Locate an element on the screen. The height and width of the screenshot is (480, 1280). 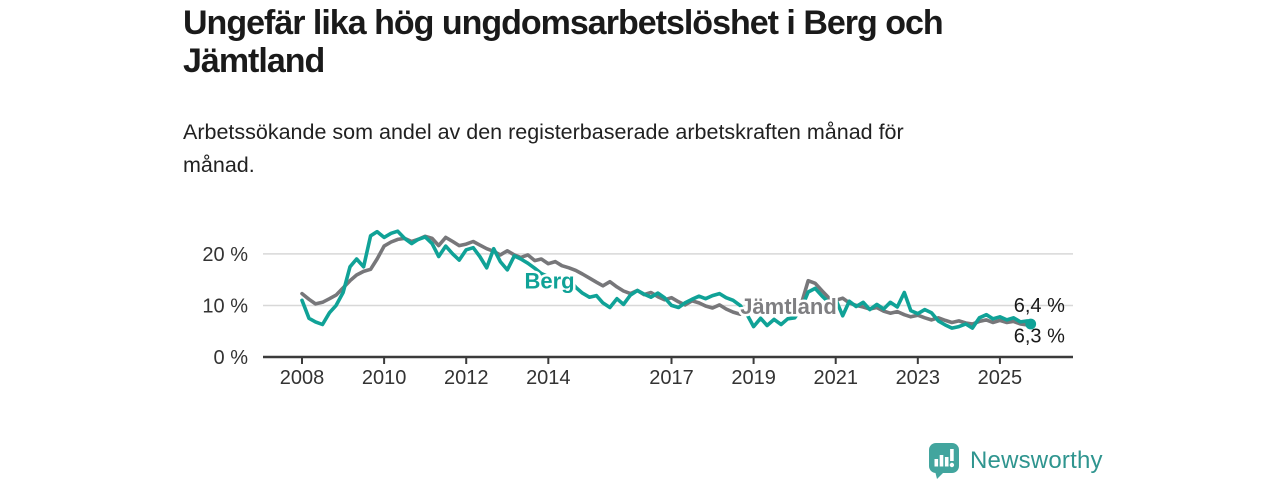
newsworthy-bar-chart-bubble-icon is located at coordinates (944, 461).